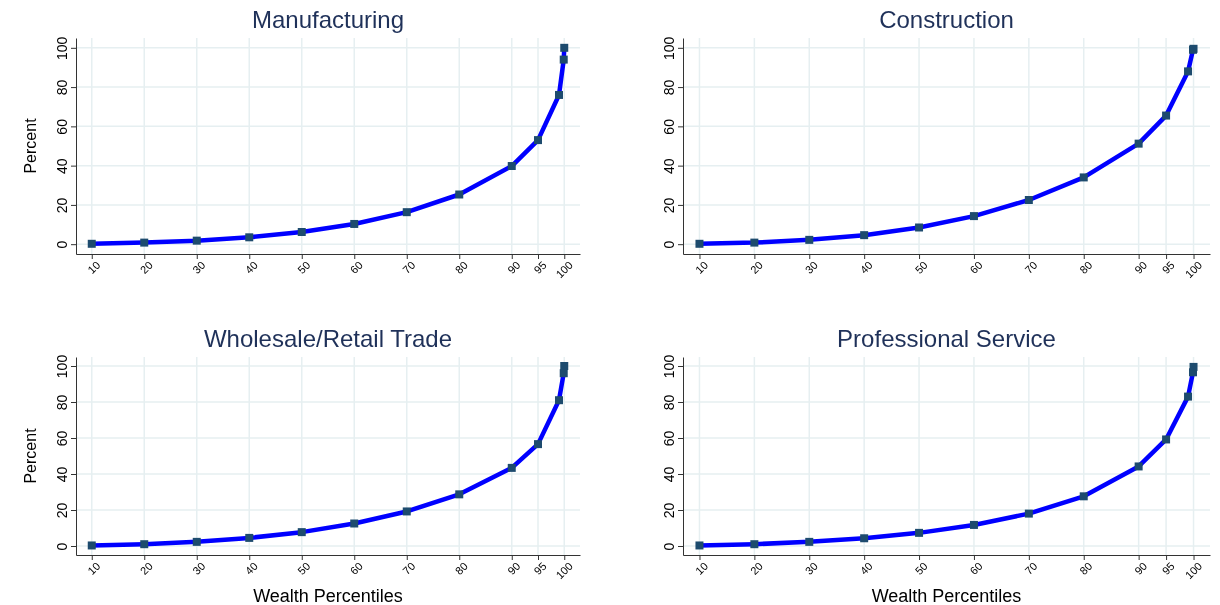  I want to click on chart-title: Manufacturing, so click(328, 19).